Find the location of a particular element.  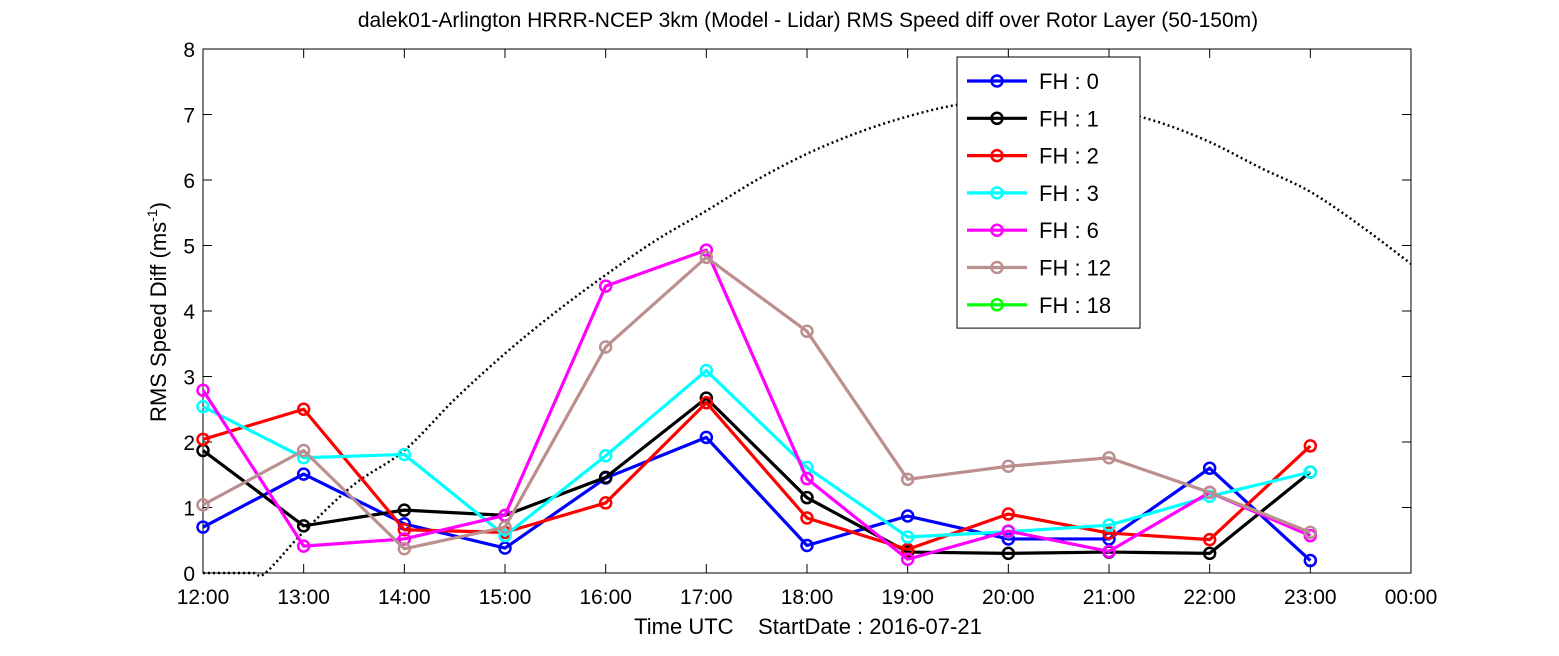

legend-label: FH : 12 is located at coordinates (1075, 268).